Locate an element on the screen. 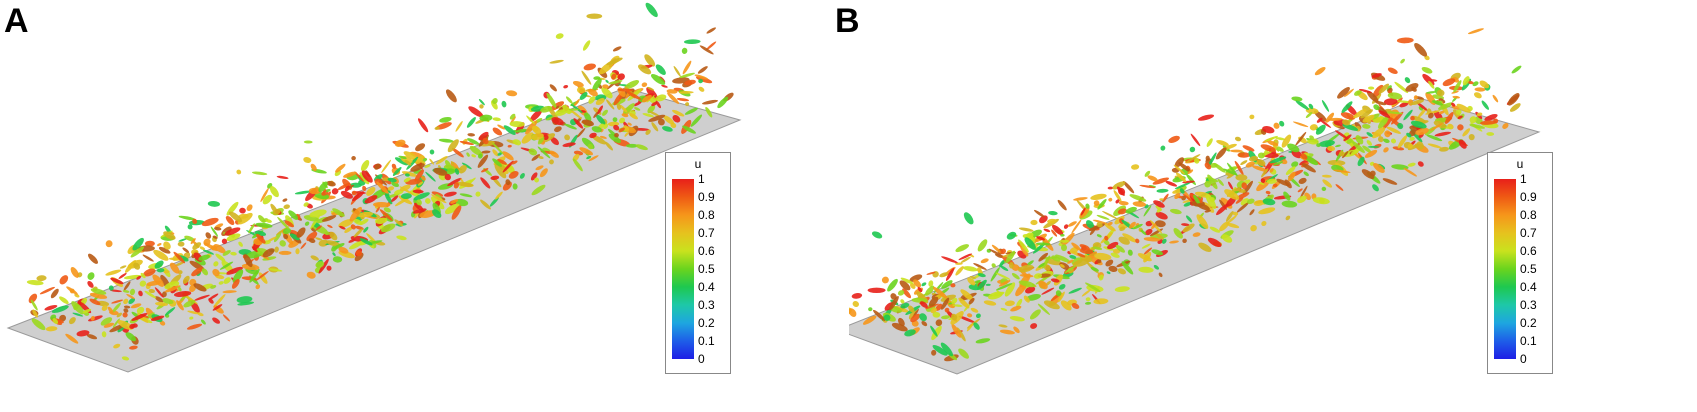 This screenshot has height=412, width=1697. legend-tick: 0.3 is located at coordinates (1528, 305).